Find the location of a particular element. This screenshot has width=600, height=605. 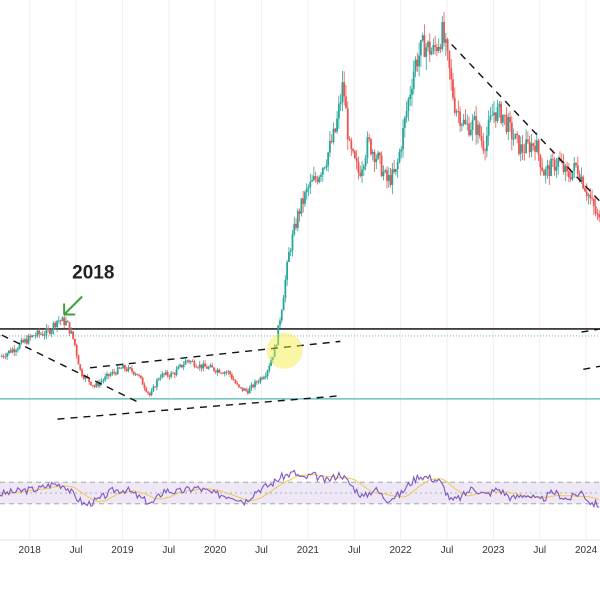

rsi-line is located at coordinates (300, 489).